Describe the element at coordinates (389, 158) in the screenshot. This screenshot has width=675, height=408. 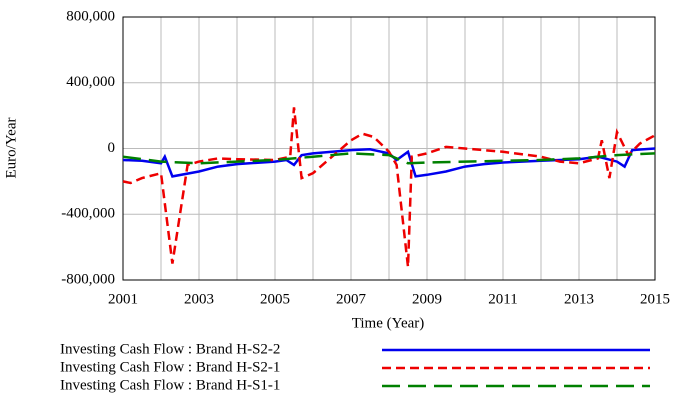
I see `series-line` at that location.